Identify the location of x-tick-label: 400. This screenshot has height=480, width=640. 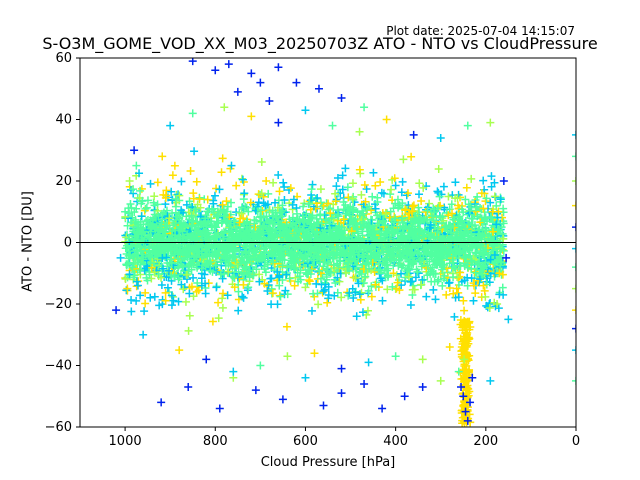
(395, 441).